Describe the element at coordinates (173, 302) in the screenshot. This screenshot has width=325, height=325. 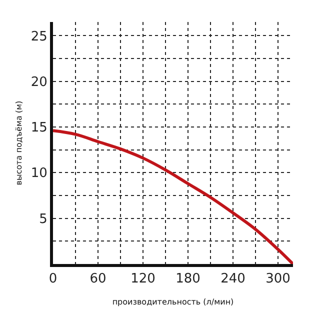
I see `x-axis-title: производительность (л/мин)` at that location.